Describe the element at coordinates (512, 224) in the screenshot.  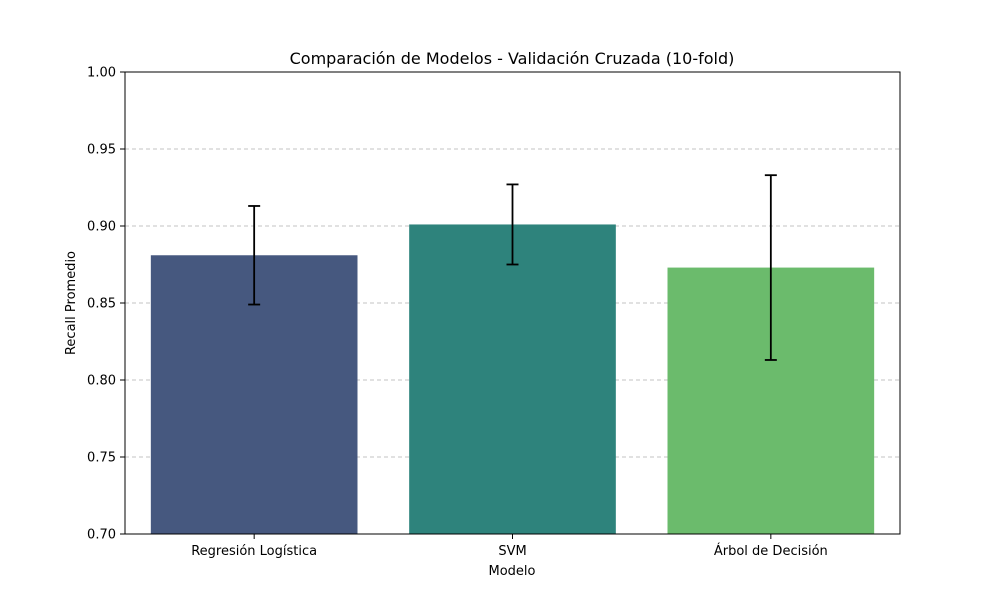
I see `error-bar-svm` at that location.